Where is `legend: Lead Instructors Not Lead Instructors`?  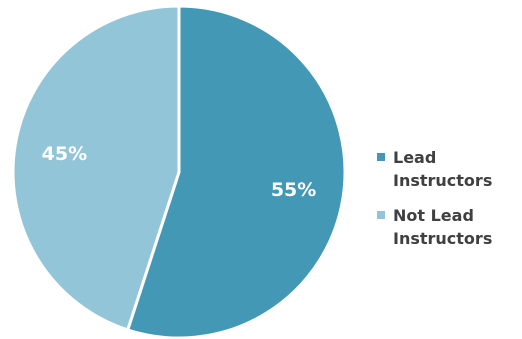 legend: Lead Instructors Not Lead Instructors is located at coordinates (447, 204).